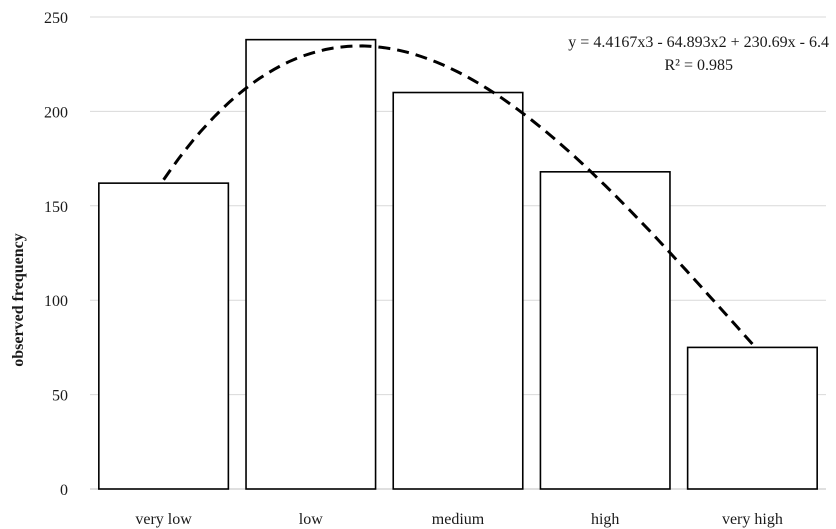 Image resolution: width=836 pixels, height=529 pixels. I want to click on x-tick-label: high, so click(605, 519).